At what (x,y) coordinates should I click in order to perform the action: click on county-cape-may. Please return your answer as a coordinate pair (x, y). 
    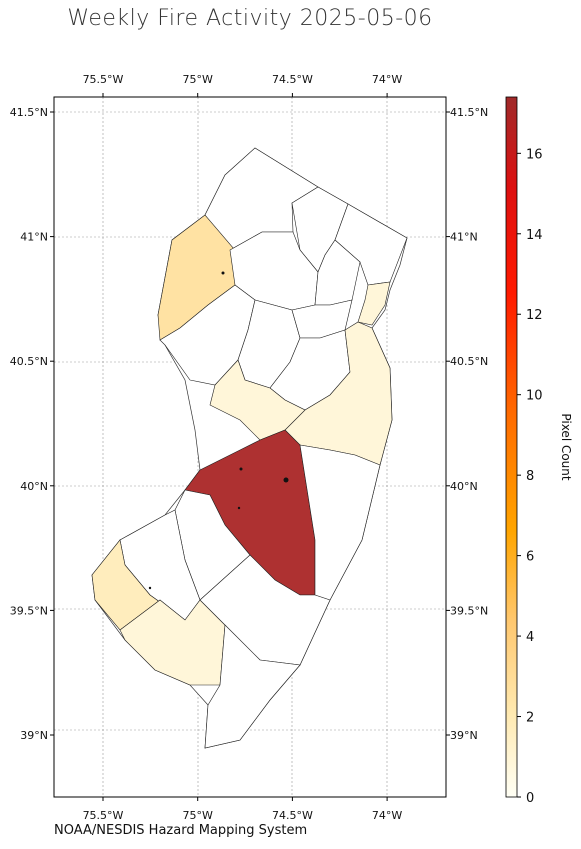
    Looking at the image, I should click on (252, 686).